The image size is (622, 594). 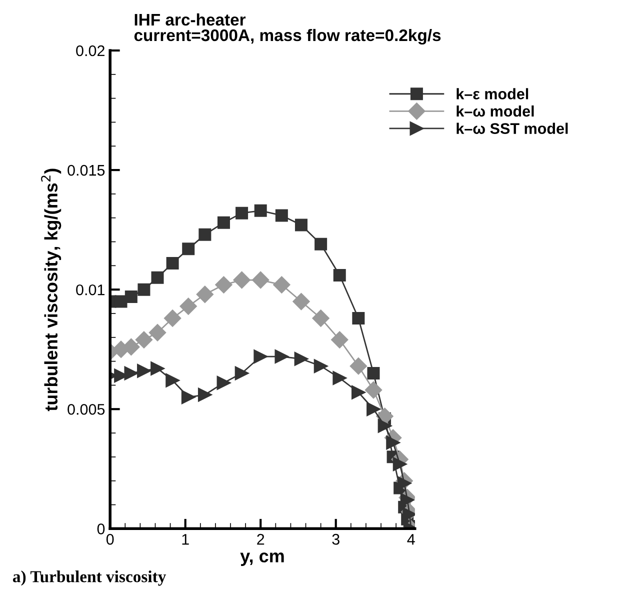 What do you see at coordinates (89, 578) in the screenshot?
I see `text: a) Turbulent viscosity` at bounding box center [89, 578].